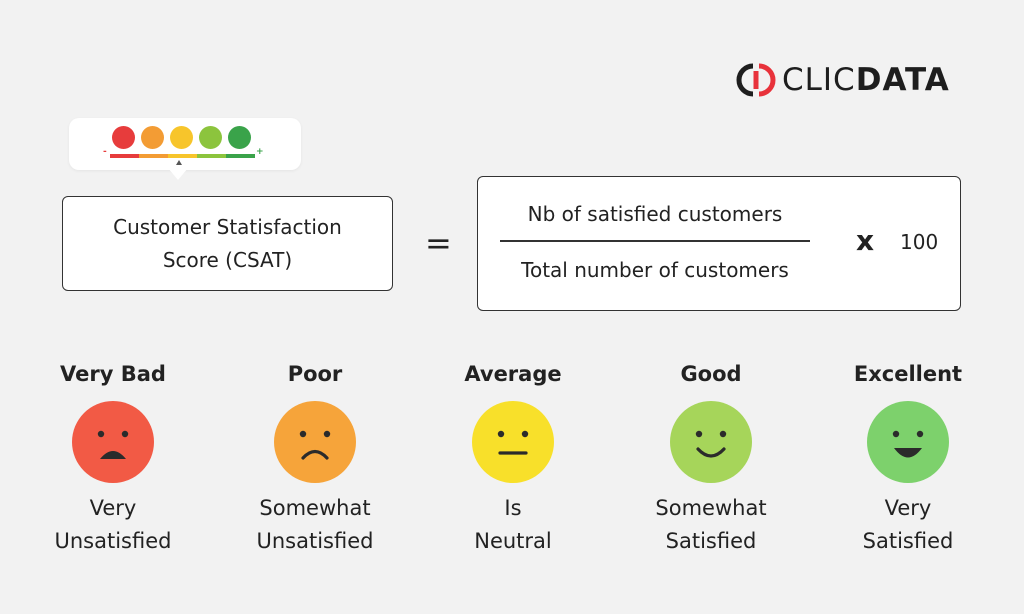 The width and height of the screenshot is (1024, 614). I want to click on sad-face-icon, so click(315, 442).